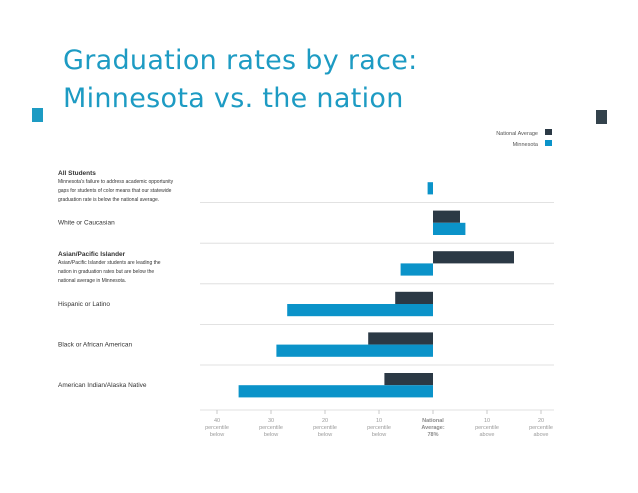 The image size is (638, 493). I want to click on x-tick-label: 30, so click(271, 421).